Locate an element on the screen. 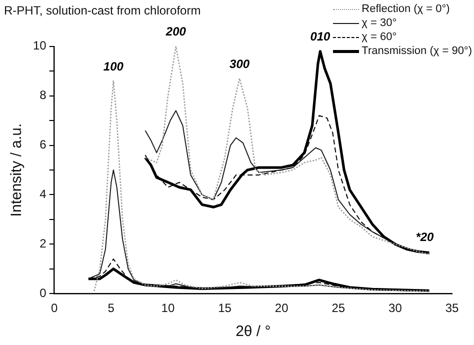  legend-label: χ = 30° is located at coordinates (379, 23).